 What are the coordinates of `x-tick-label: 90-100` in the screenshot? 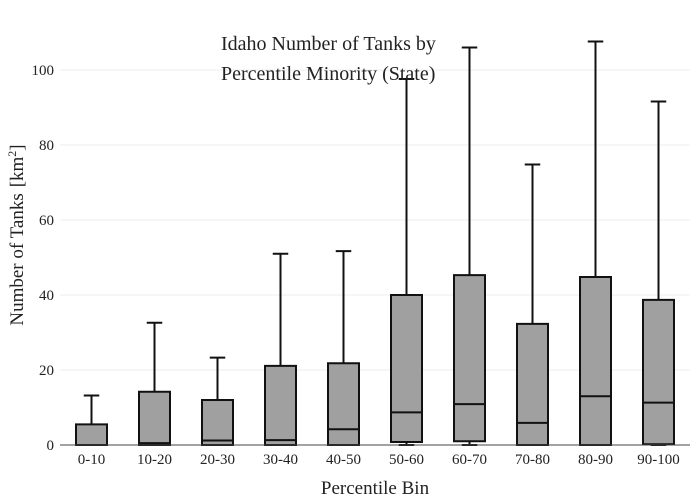 It's located at (658, 460).